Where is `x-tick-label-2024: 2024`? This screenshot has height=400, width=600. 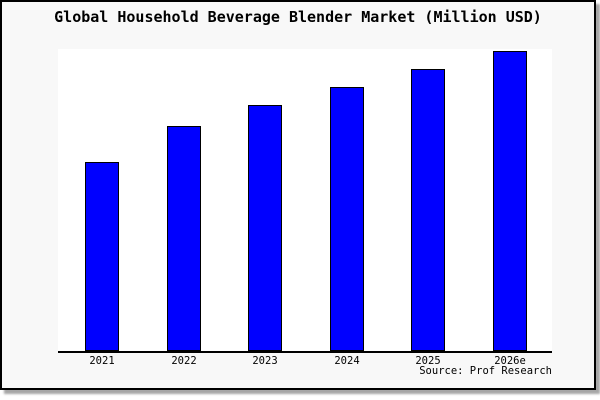
x-tick-label-2024: 2024 is located at coordinates (347, 361).